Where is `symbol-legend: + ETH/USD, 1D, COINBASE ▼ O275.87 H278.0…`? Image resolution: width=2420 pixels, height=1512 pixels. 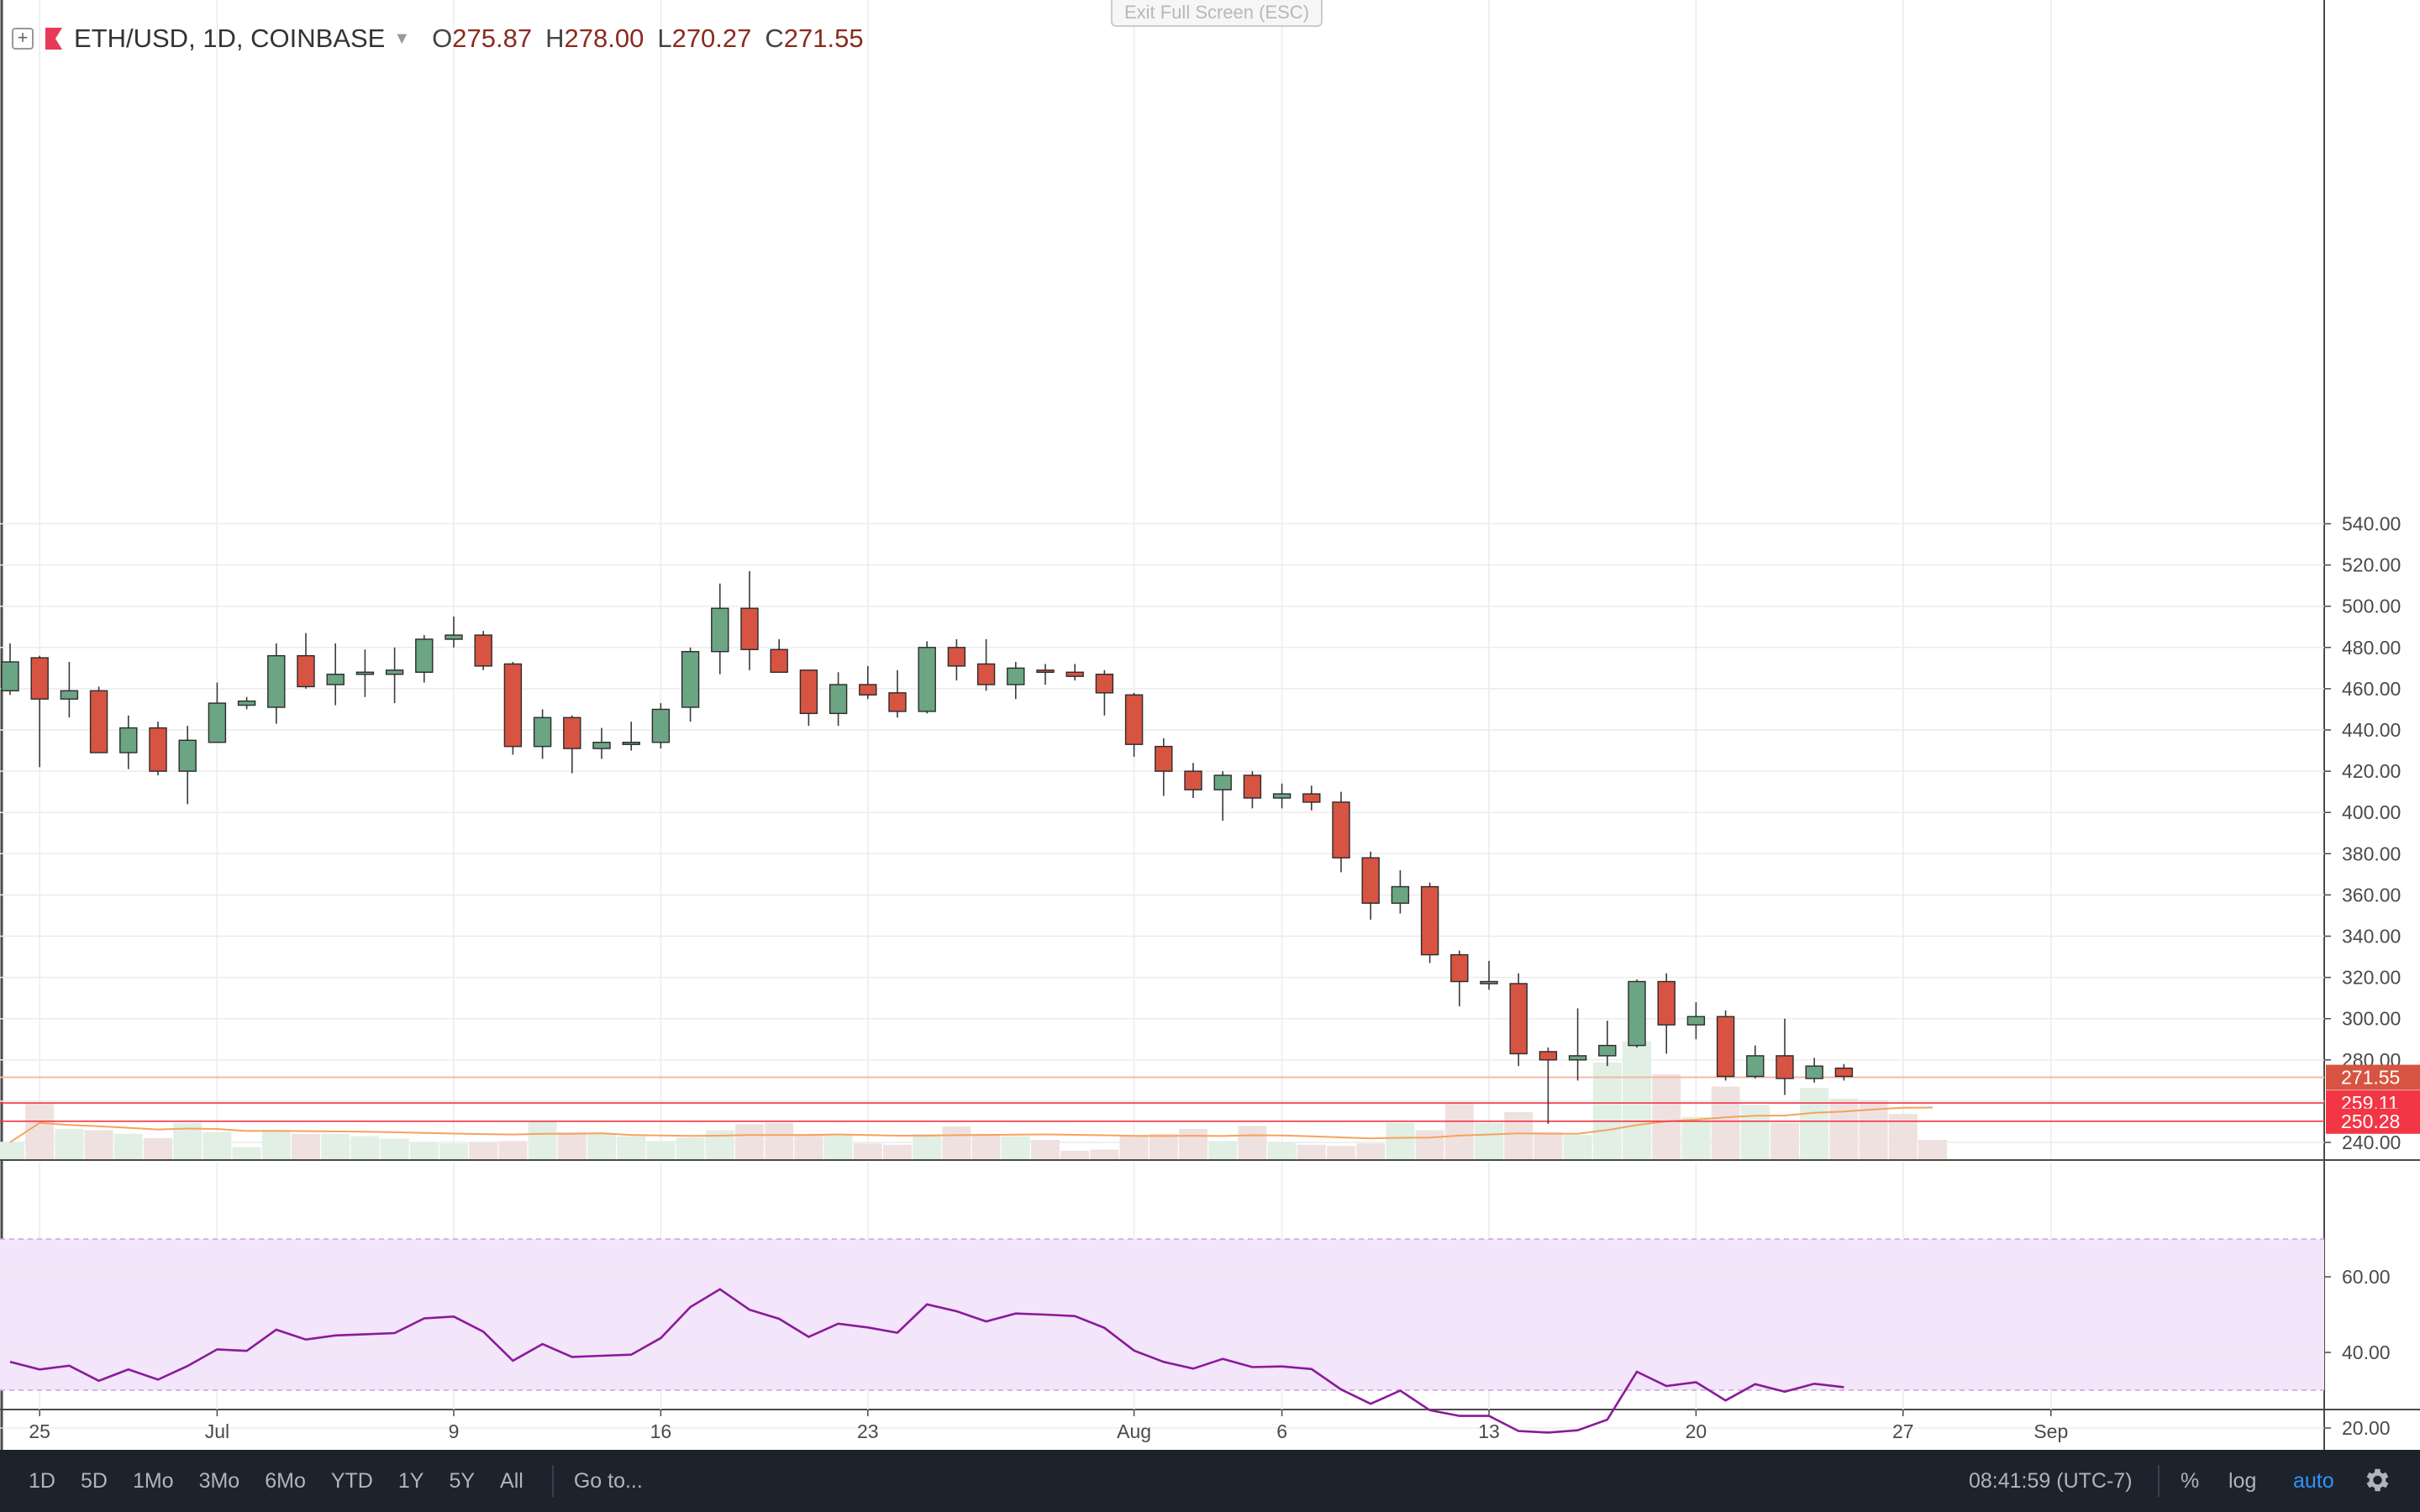 symbol-legend: + ETH/USD, 1D, COINBASE ▼ O275.87 H278.0… is located at coordinates (445, 38).